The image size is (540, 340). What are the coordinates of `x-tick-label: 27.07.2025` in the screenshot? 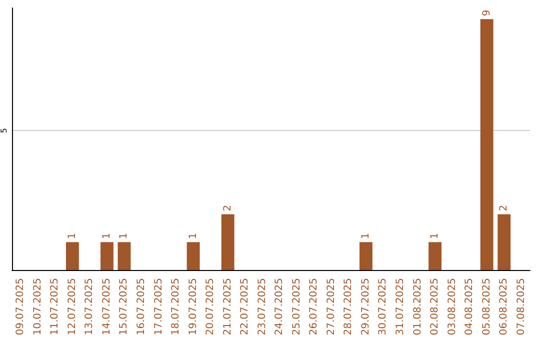 It's located at (331, 307).